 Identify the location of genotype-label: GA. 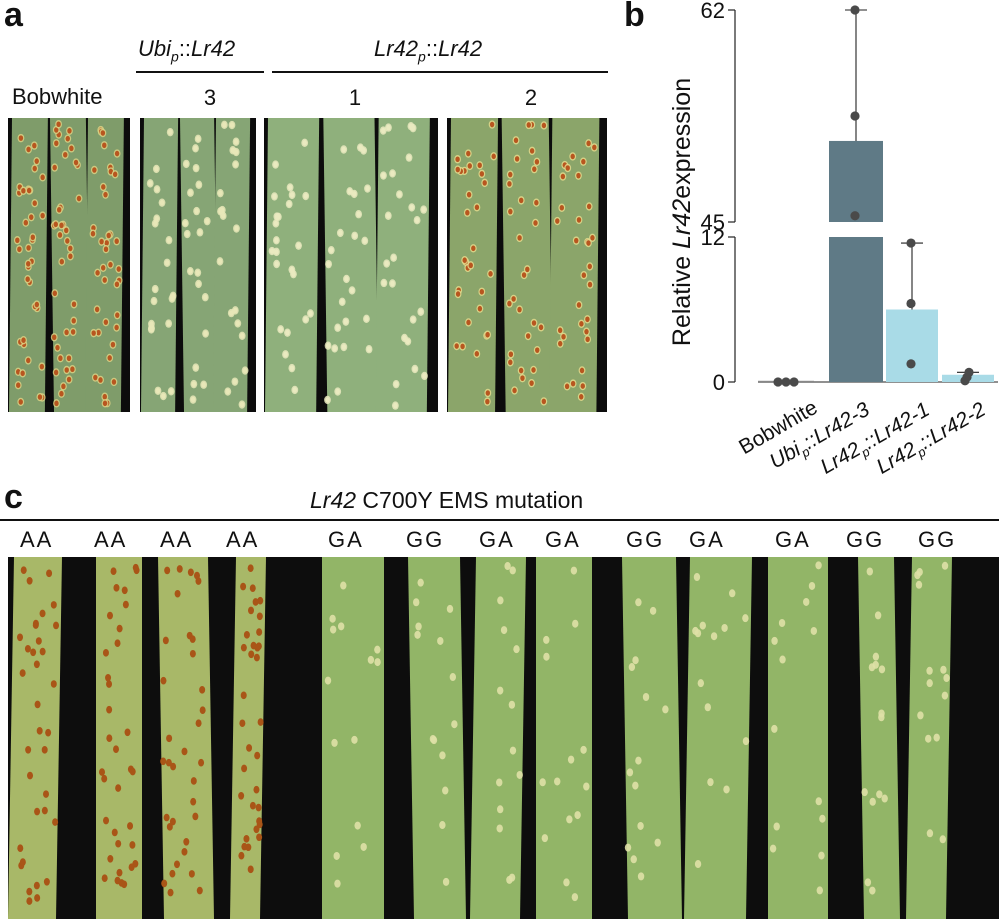
(707, 539).